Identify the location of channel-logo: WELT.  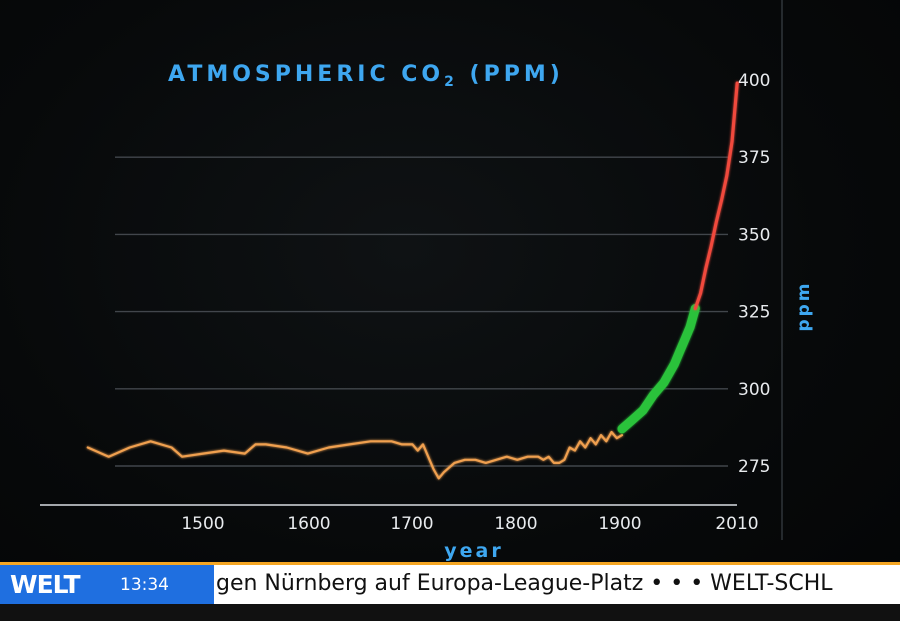
(45, 584).